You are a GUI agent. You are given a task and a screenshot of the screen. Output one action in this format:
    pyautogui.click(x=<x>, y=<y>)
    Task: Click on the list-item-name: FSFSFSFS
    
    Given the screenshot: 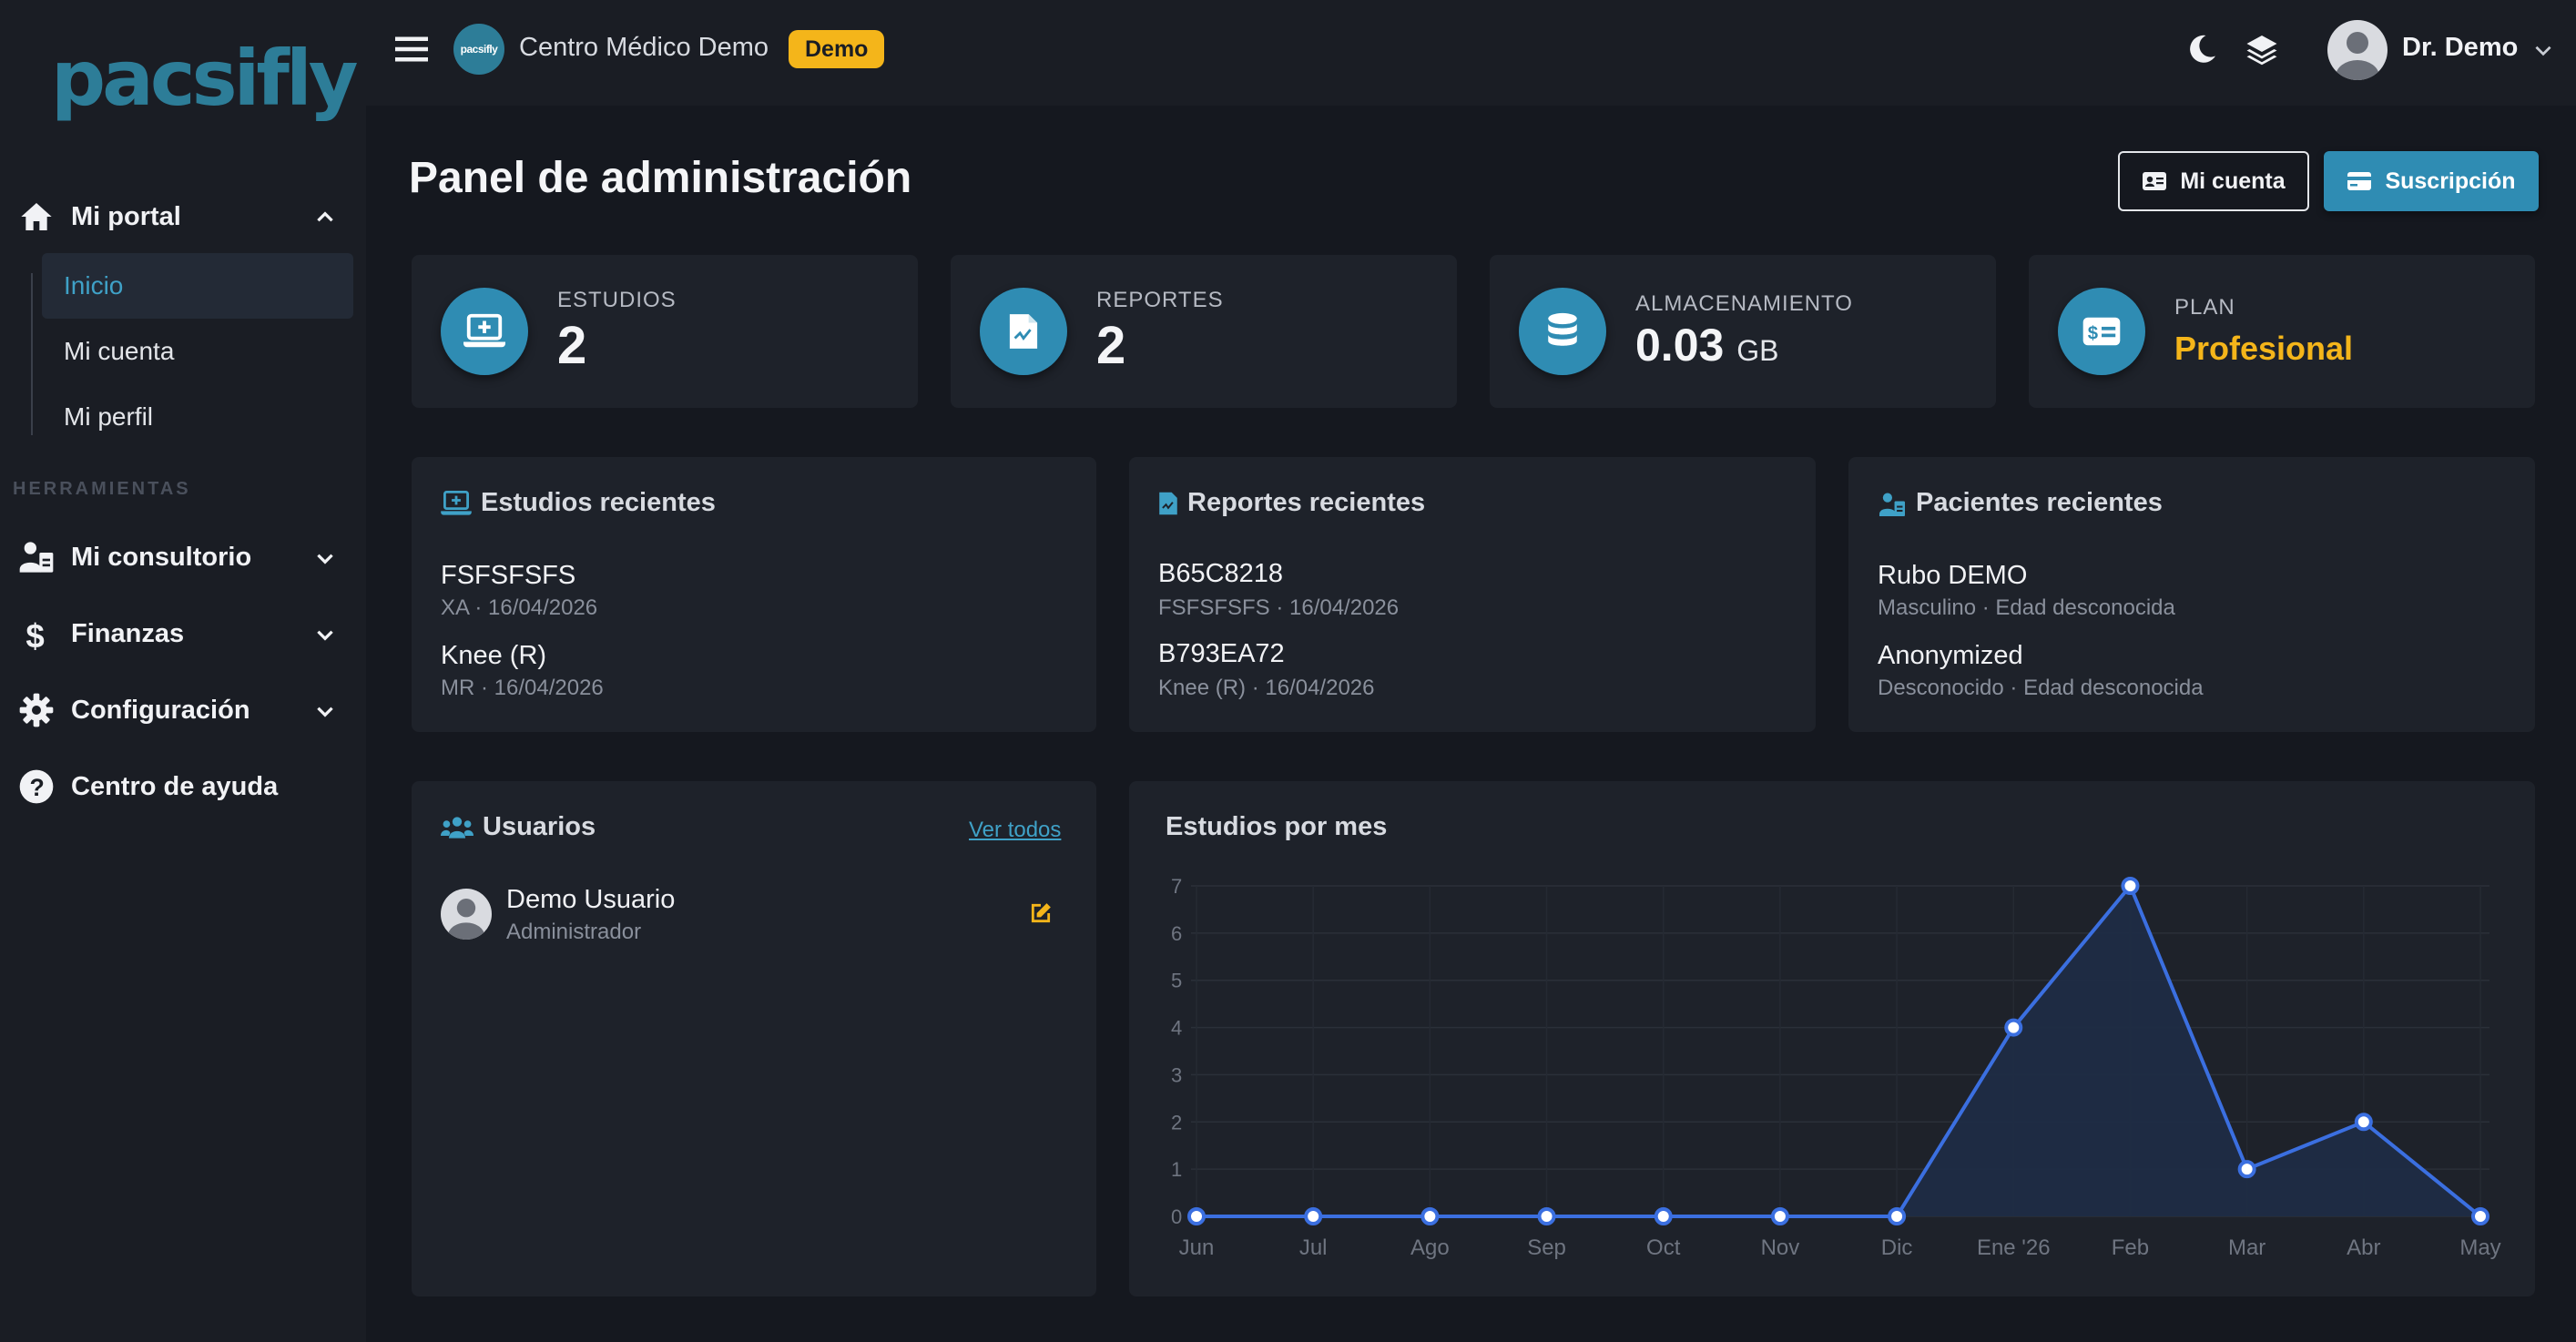 What is the action you would take?
    pyautogui.click(x=508, y=576)
    